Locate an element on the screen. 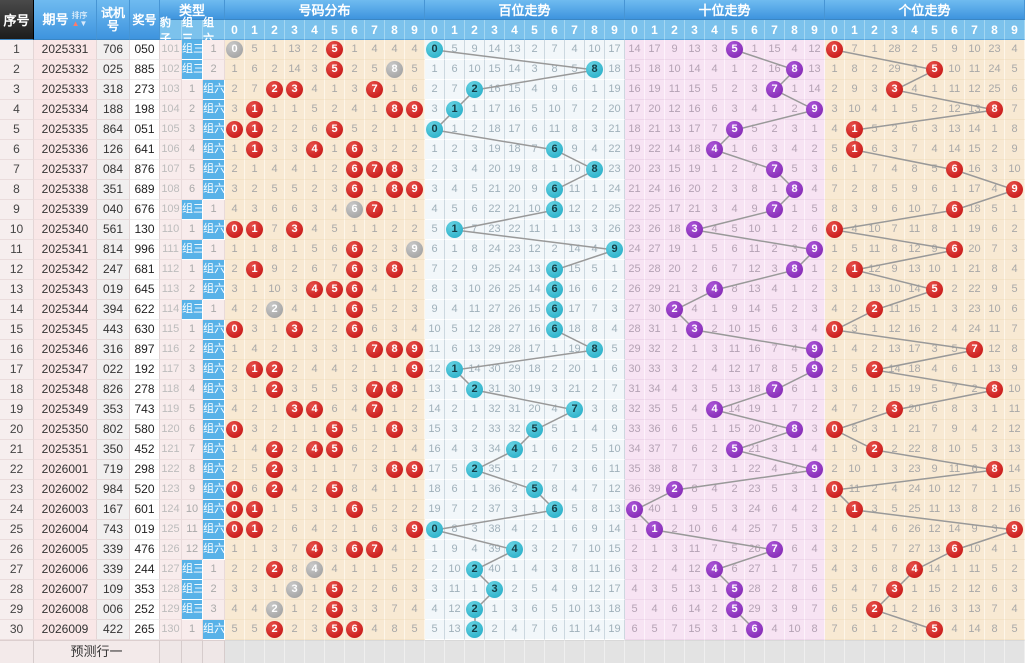 The width and height of the screenshot is (1025, 663). hundreds-trend-ball: 6 is located at coordinates (554, 509).